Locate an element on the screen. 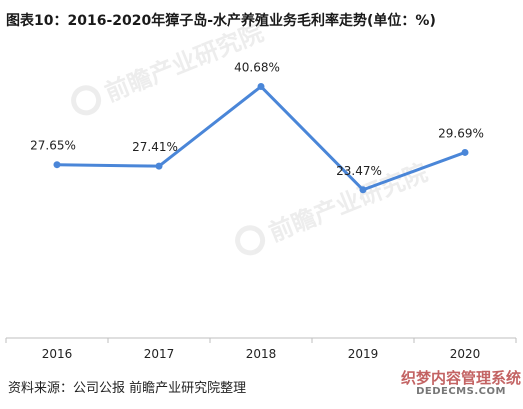 The height and width of the screenshot is (409, 523). chart-title: 图表10：2016-2020年獐子岛-水产养殖业务毛利率走势(单位：%) is located at coordinates (221, 21).